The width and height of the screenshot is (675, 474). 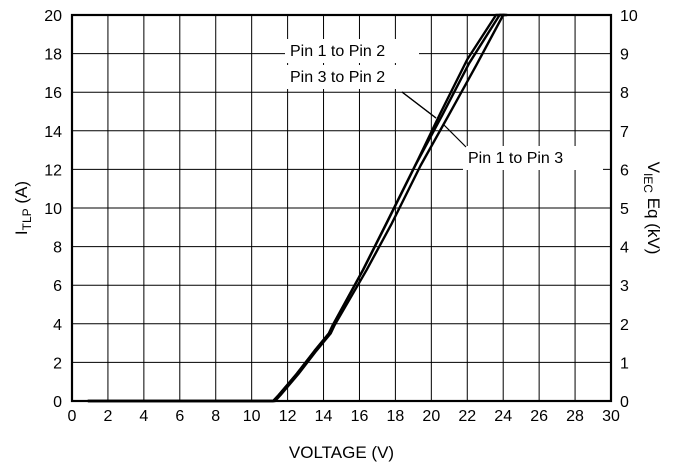 I want to click on y2-tick-label: 8, so click(x=624, y=93).